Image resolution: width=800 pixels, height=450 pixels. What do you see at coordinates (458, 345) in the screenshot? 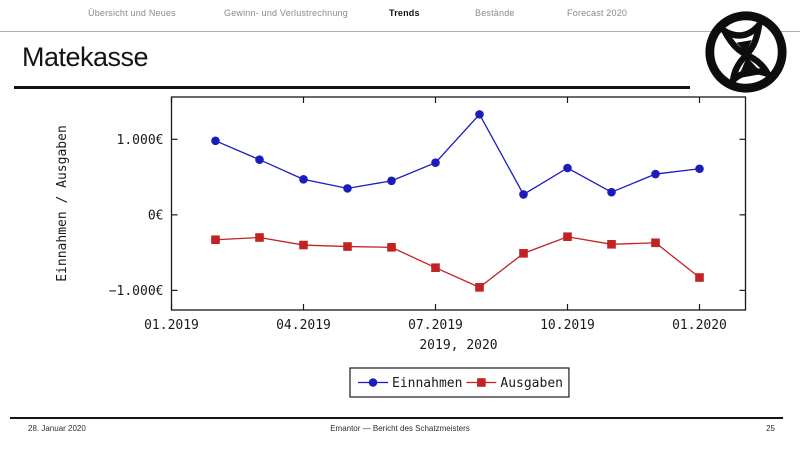
I see `x-axis-title: 2019, 2020` at bounding box center [458, 345].